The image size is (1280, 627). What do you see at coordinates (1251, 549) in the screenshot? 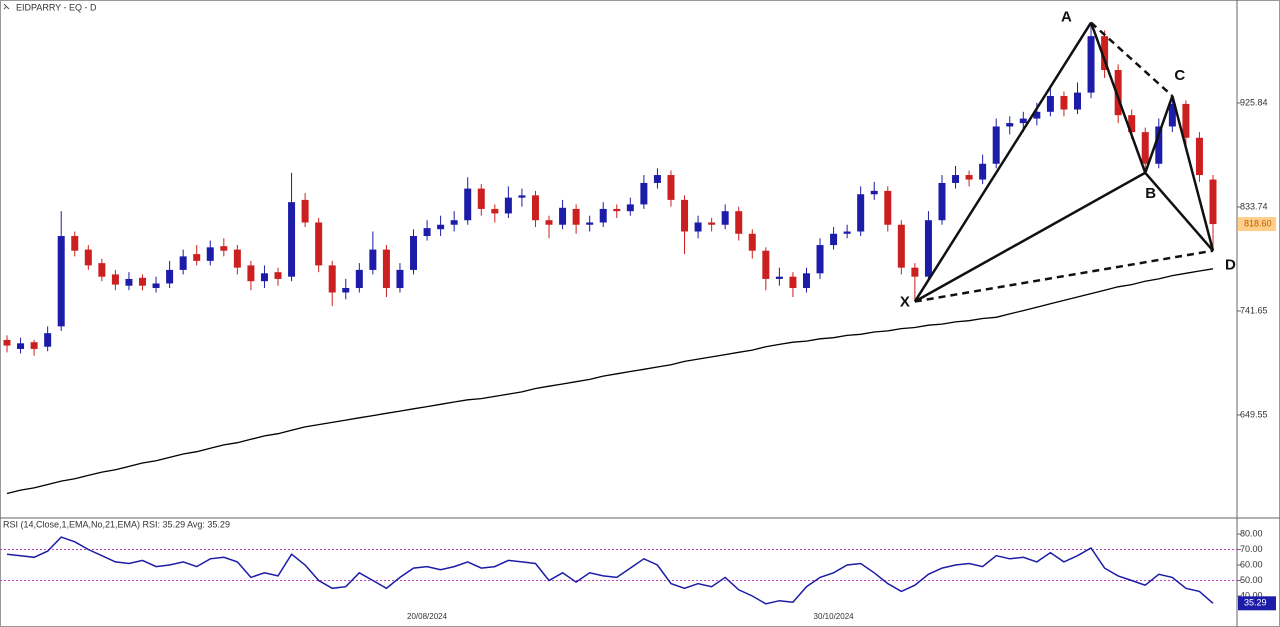
I see `y-tick-label: 70.00` at bounding box center [1251, 549].